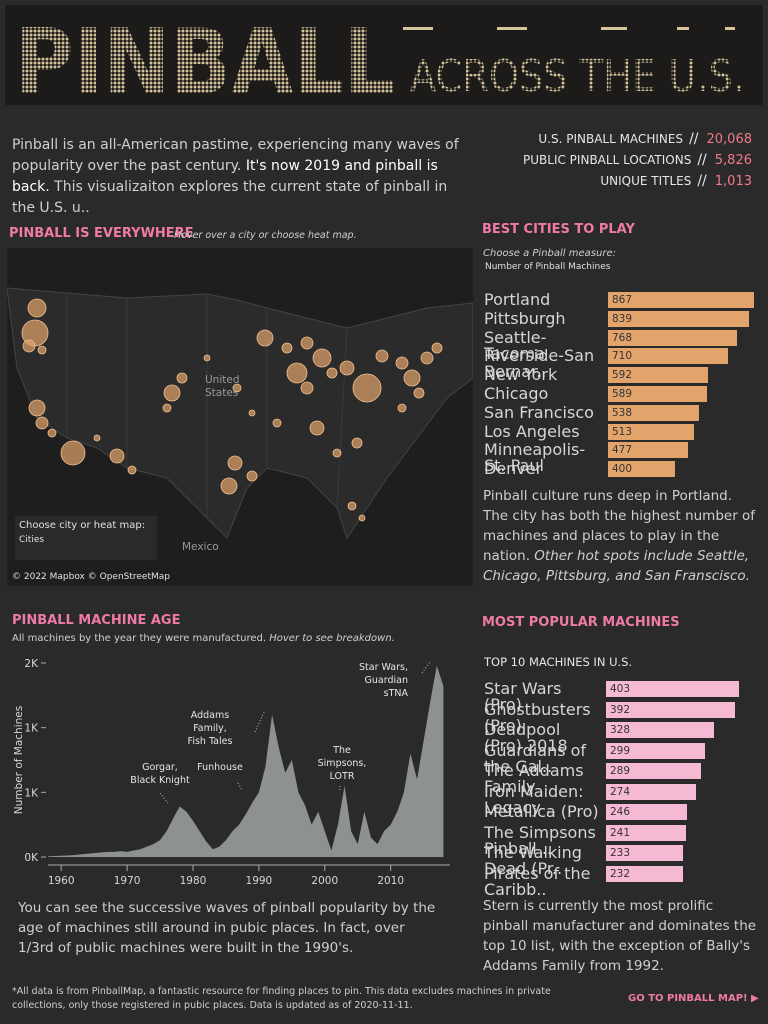  Describe the element at coordinates (733, 181) in the screenshot. I see `stat-value: 1,013` at that location.